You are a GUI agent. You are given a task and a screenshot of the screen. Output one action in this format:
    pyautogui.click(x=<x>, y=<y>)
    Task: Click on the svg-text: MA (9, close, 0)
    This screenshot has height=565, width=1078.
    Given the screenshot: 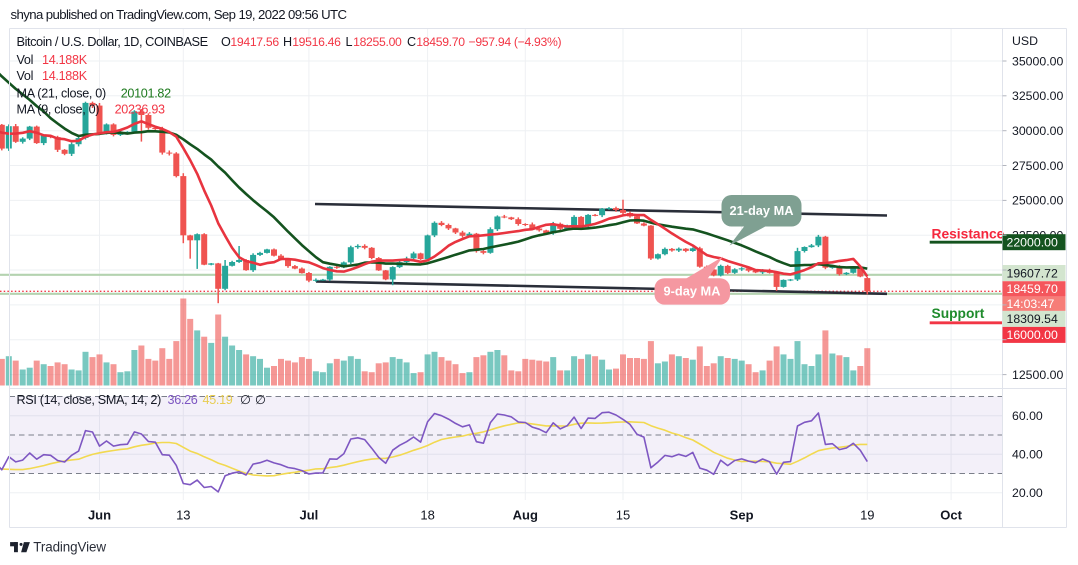 What is the action you would take?
    pyautogui.click(x=58, y=110)
    